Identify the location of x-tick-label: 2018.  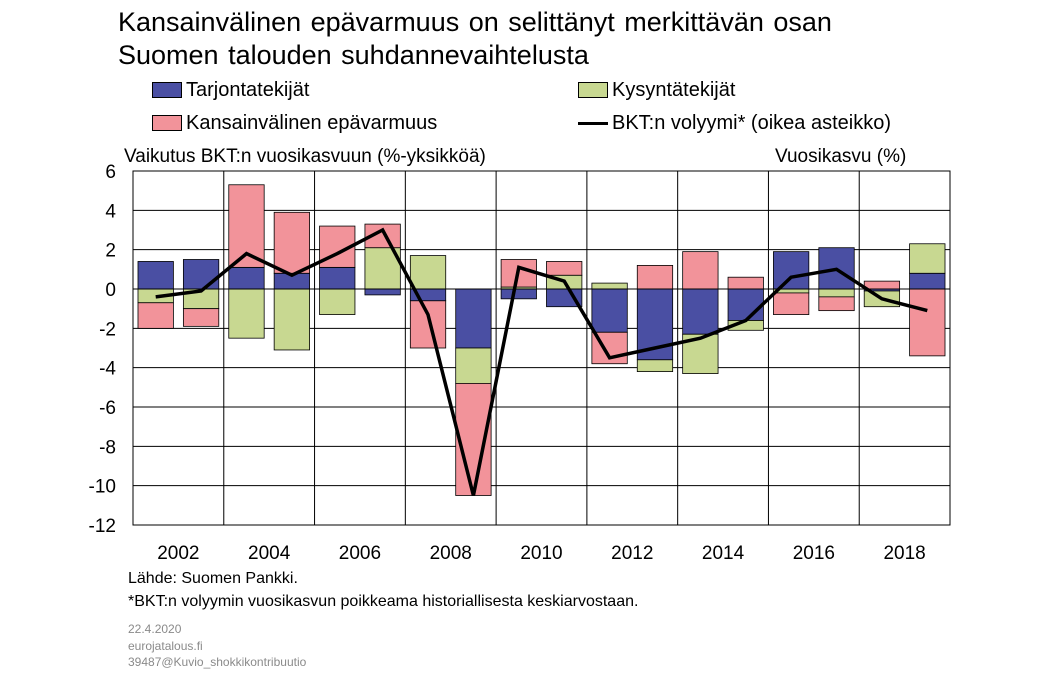
(904, 553).